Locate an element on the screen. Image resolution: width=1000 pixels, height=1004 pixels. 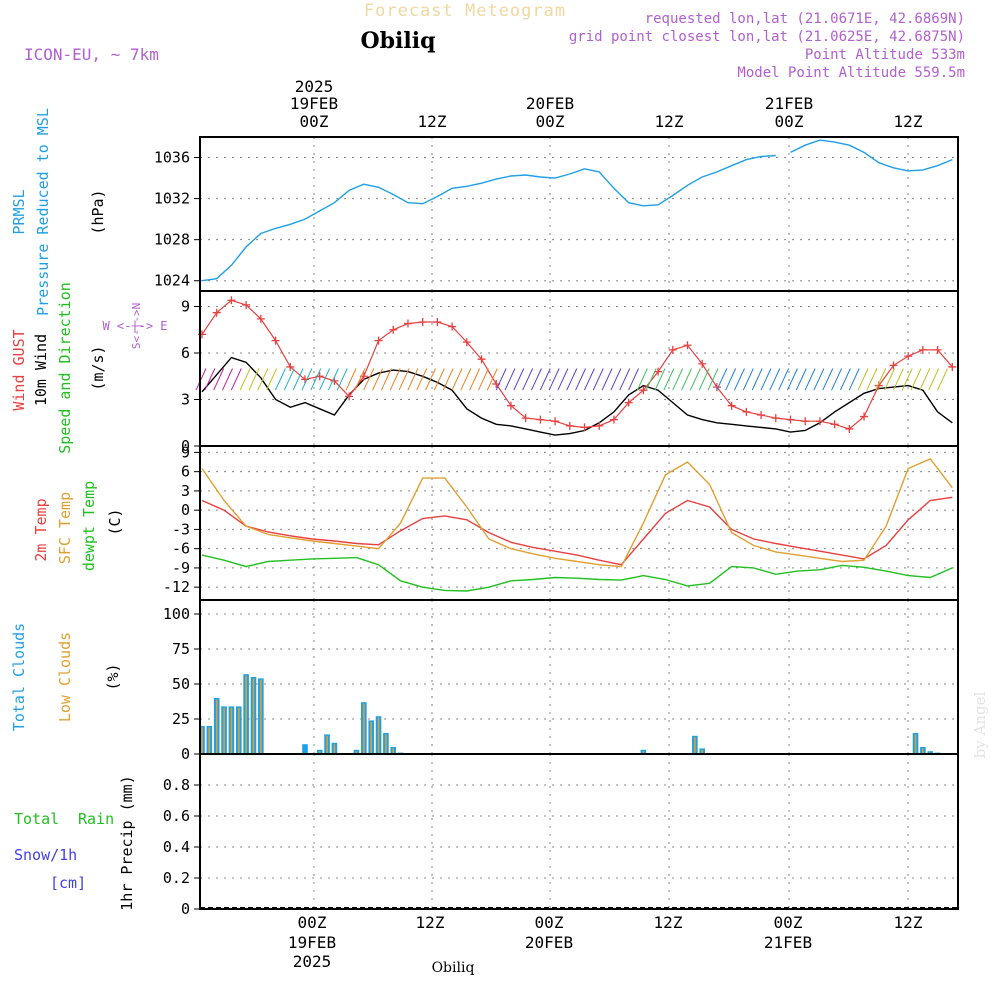
top-year: 2025 is located at coordinates (314, 86).